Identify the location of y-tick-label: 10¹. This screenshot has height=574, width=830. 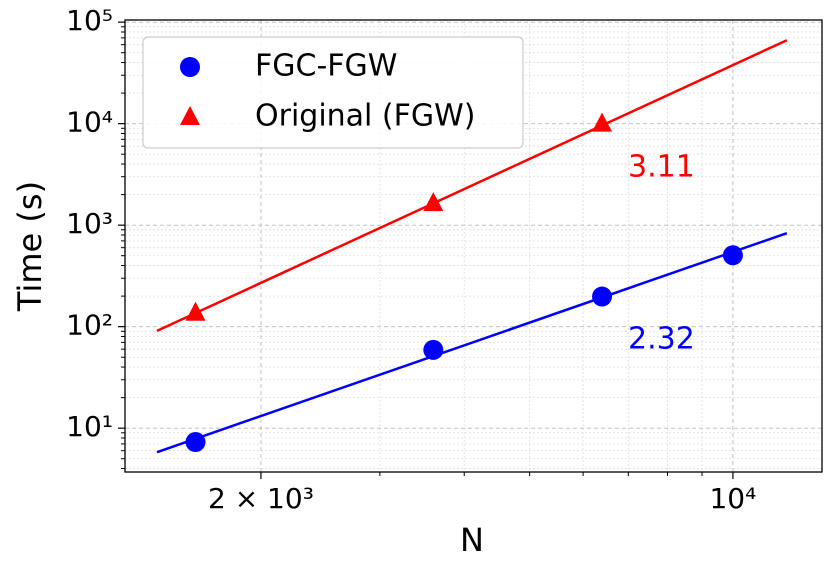
(89, 426).